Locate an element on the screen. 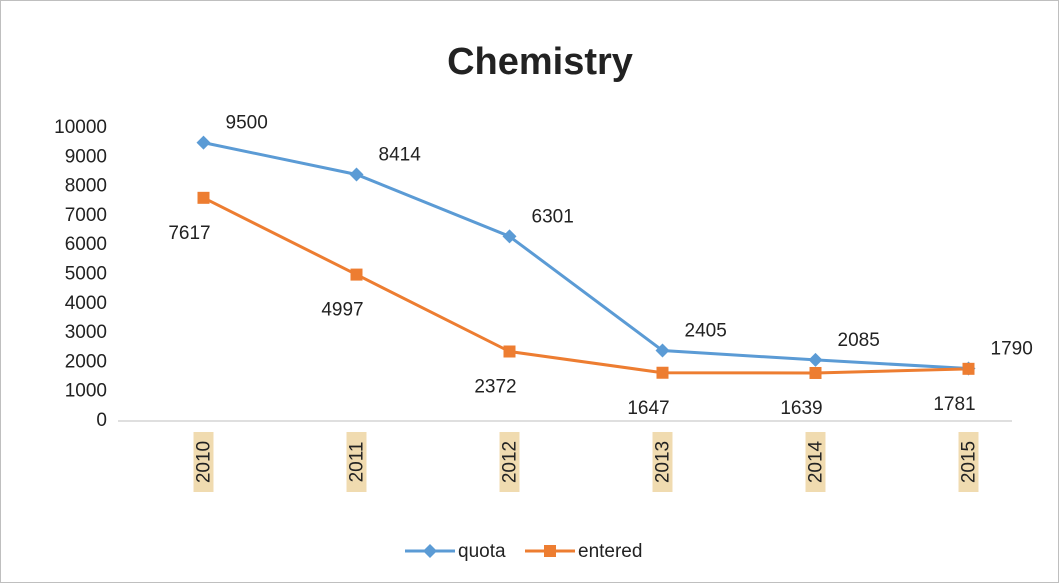  x-tick-label: 2011 is located at coordinates (357, 462).